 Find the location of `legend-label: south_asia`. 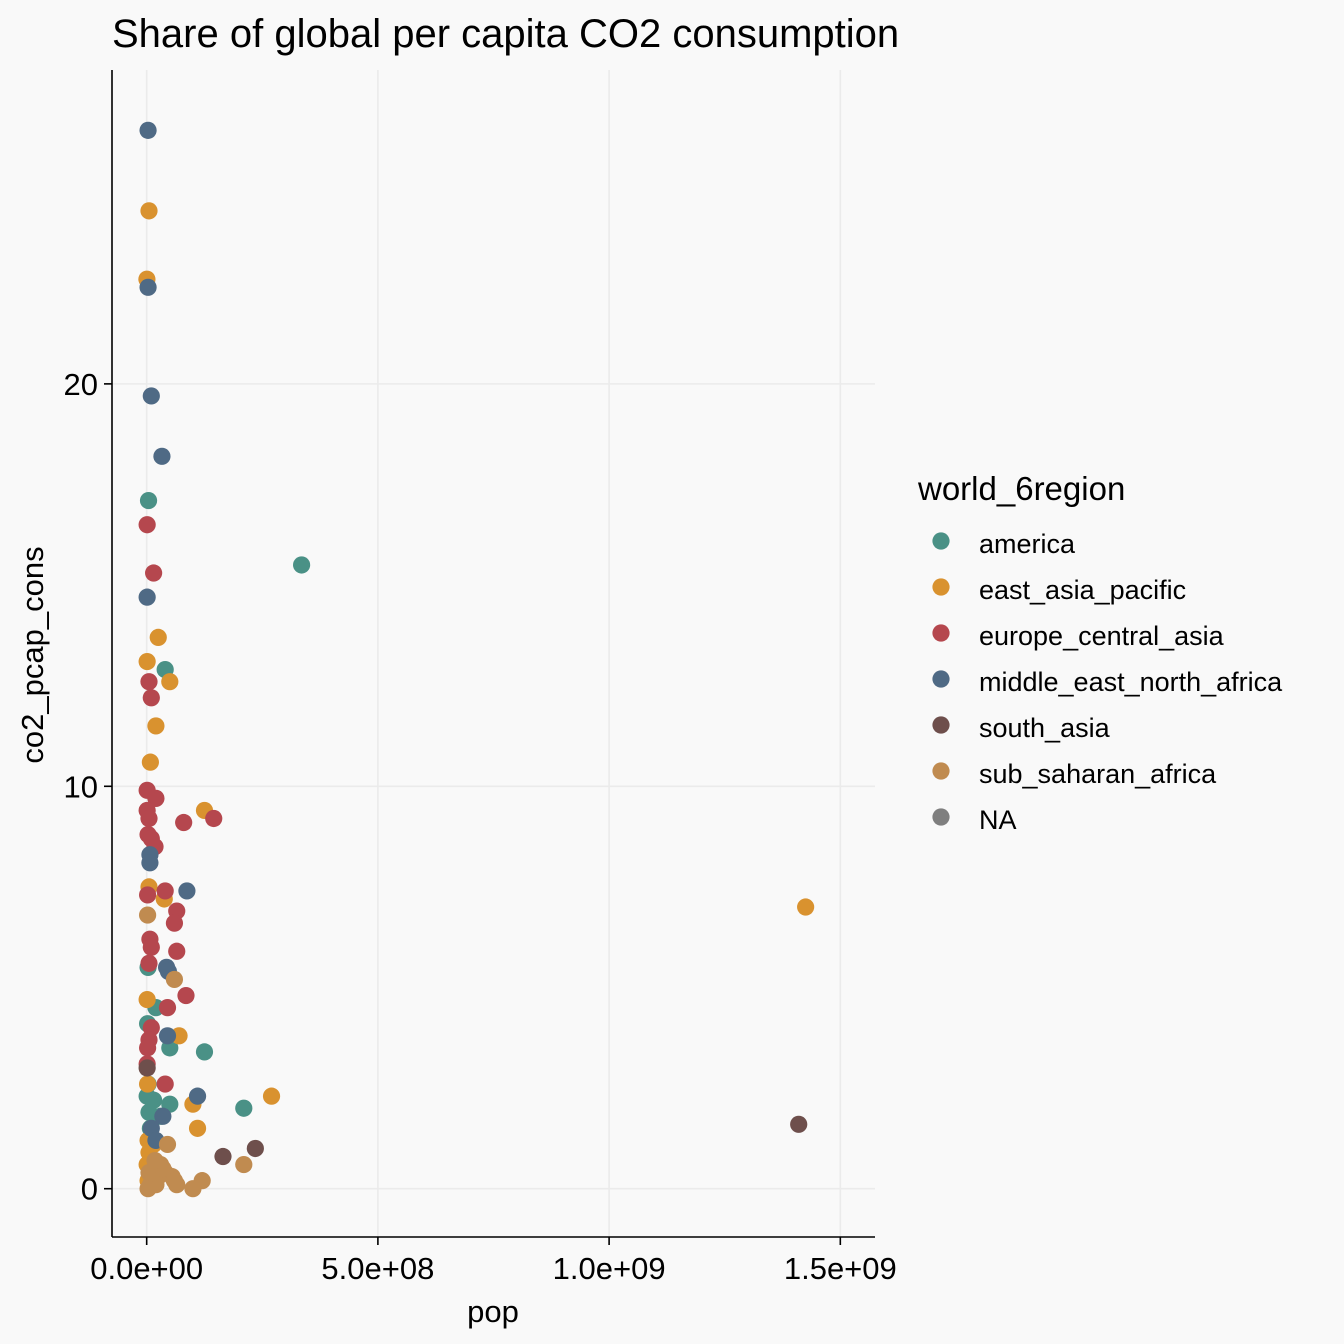

legend-label: south_asia is located at coordinates (1045, 728).